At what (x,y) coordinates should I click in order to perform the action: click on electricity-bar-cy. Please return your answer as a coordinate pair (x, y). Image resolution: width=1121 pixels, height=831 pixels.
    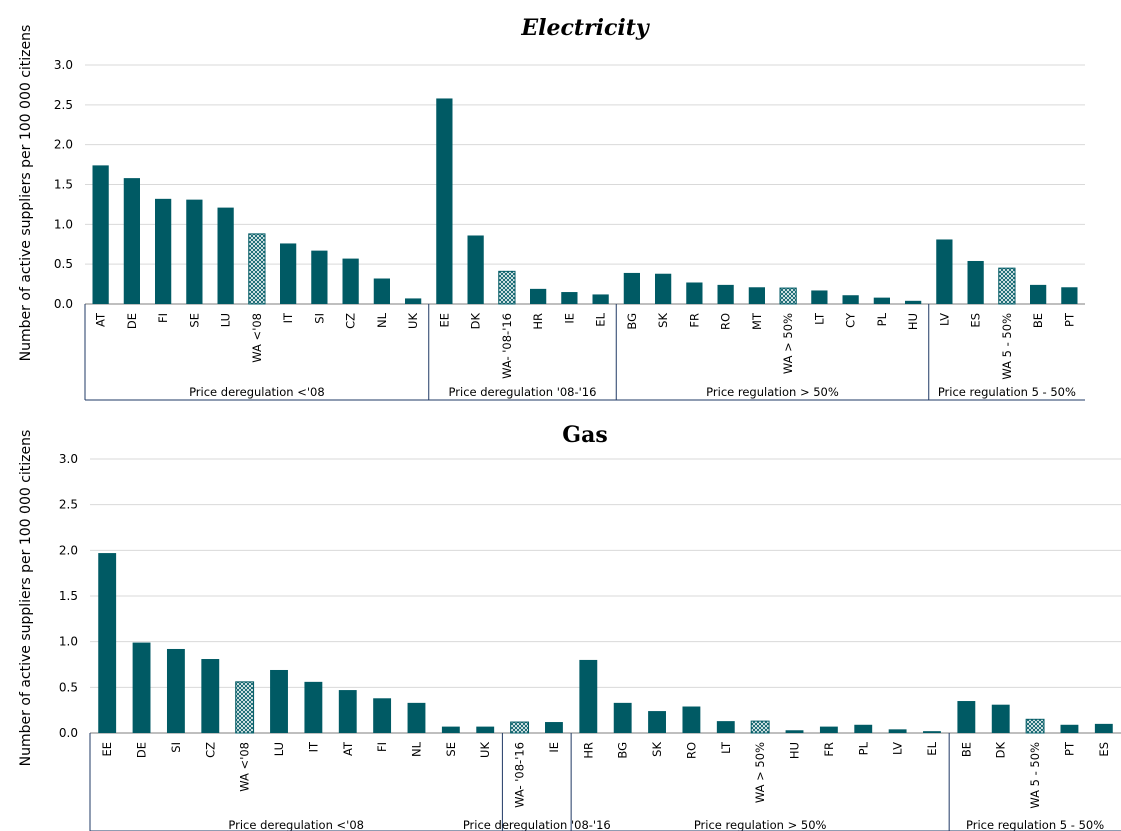
    Looking at the image, I should click on (850, 299).